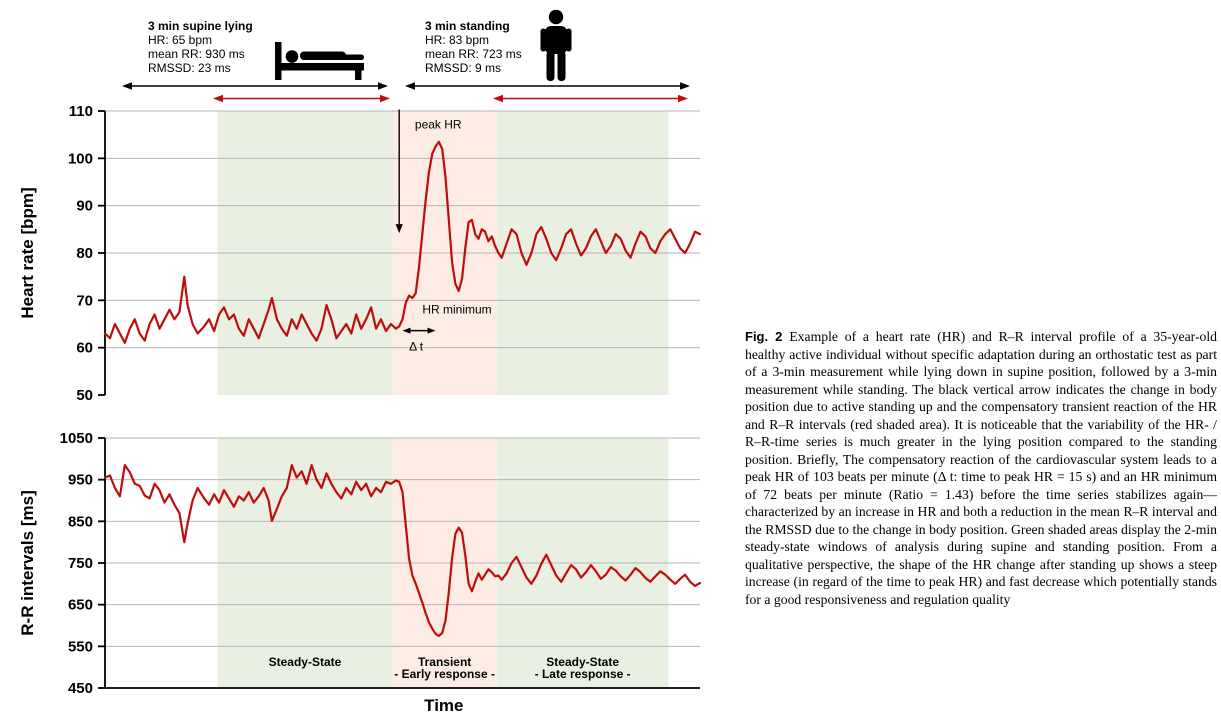 This screenshot has width=1221, height=727. Describe the element at coordinates (463, 68) in the screenshot. I see `standing-rmssd-line: RMSSD: 9 ms` at that location.